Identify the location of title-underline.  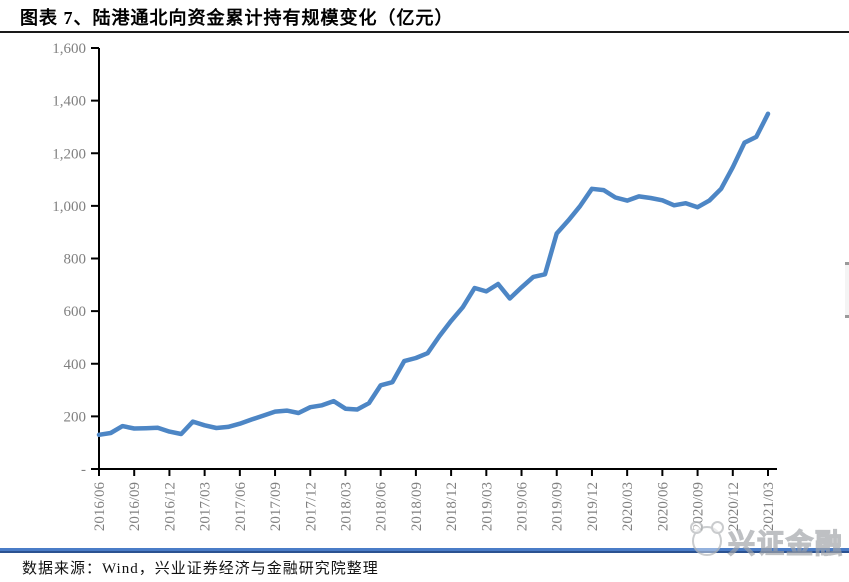
(424, 32).